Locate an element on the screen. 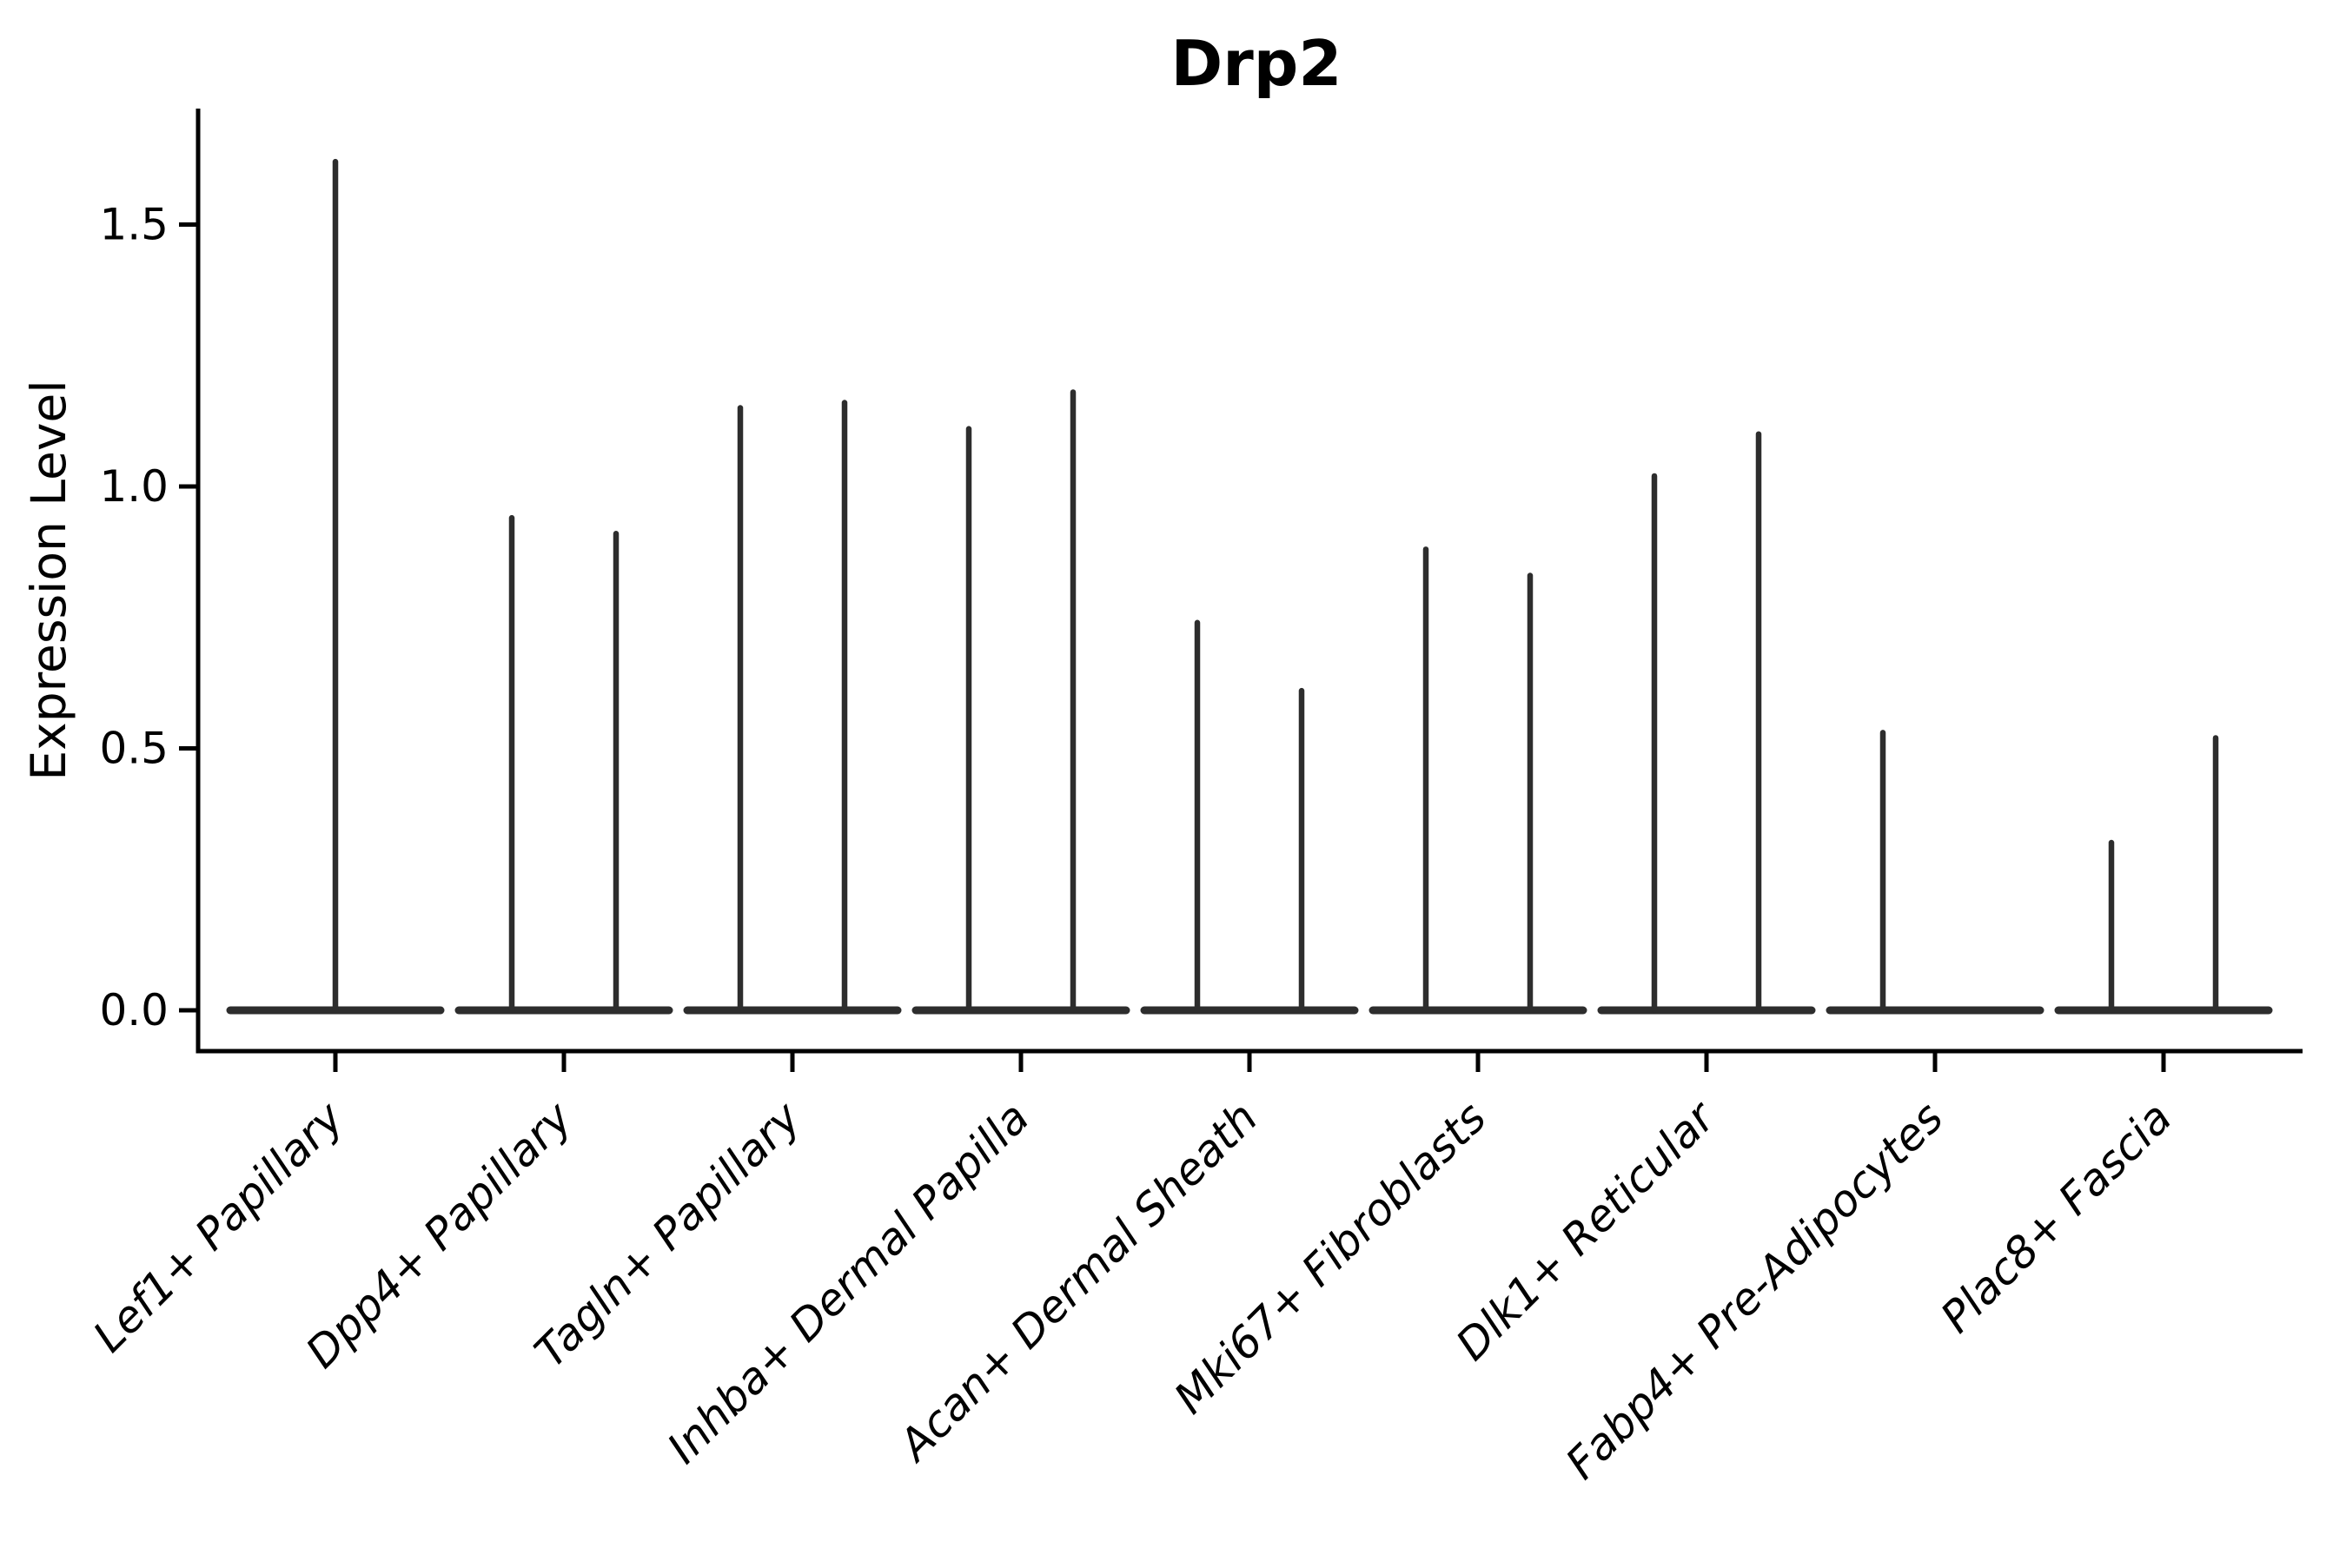  x-tick-label: Lef1+ Papillary is located at coordinates (218, 1226).